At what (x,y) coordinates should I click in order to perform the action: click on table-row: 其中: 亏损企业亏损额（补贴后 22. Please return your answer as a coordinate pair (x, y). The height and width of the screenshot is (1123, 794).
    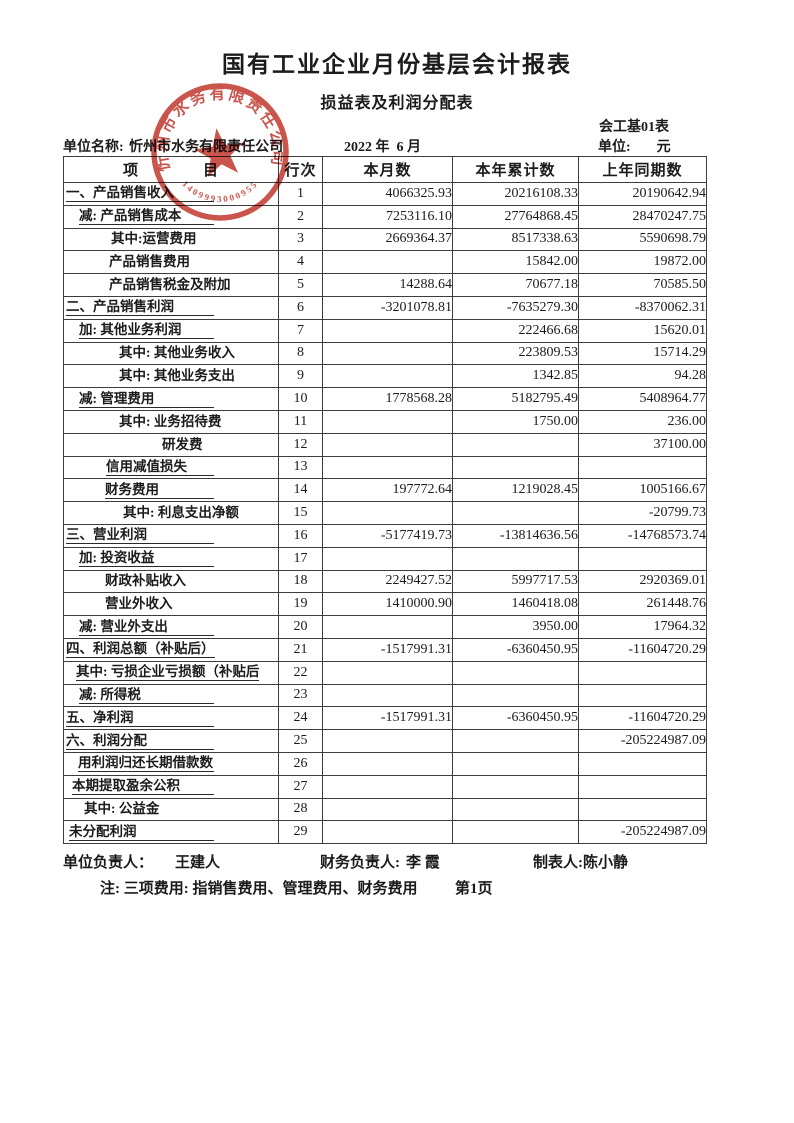
    Looking at the image, I should click on (385, 672).